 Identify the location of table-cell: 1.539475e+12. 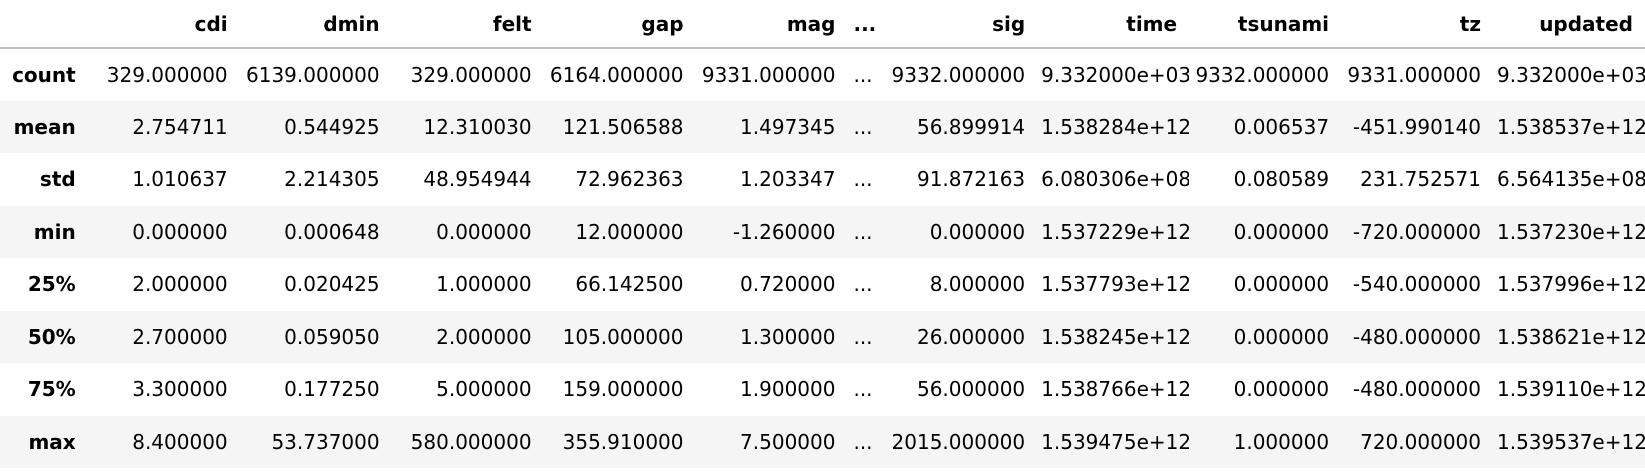
(1115, 441).